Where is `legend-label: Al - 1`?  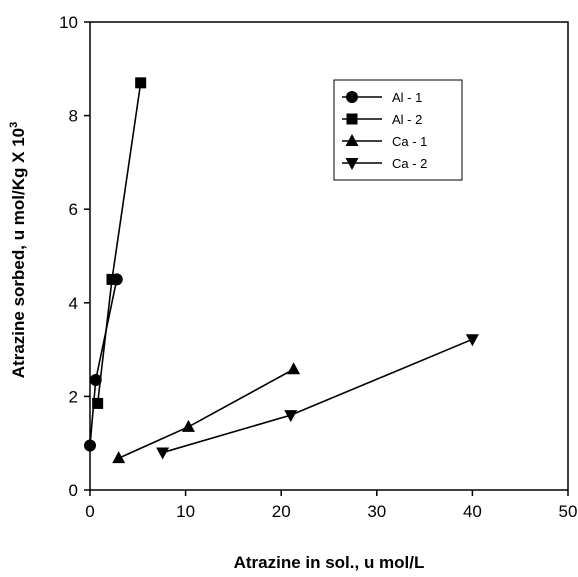 legend-label: Al - 1 is located at coordinates (407, 97).